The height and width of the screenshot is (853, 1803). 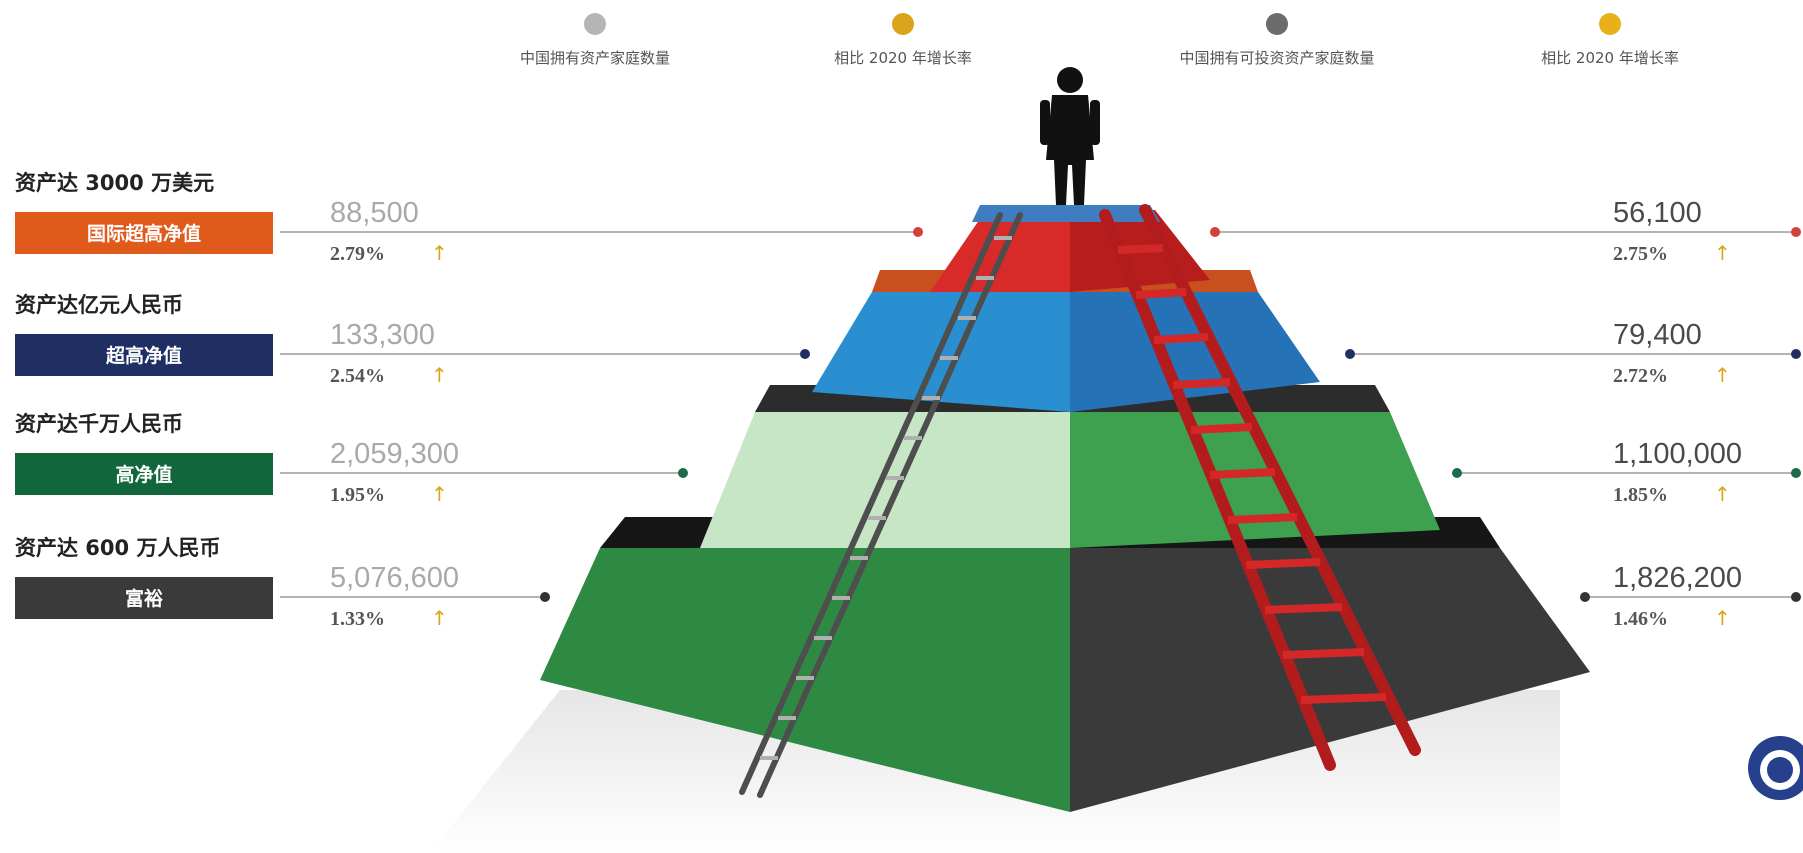 What do you see at coordinates (903, 24) in the screenshot?
I see `legend-dot-total-growth` at bounding box center [903, 24].